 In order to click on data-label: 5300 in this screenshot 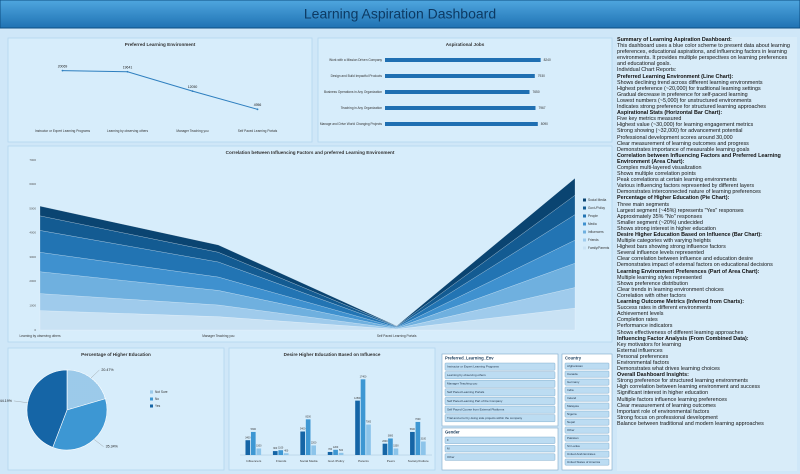, I will do `click(254, 429)`.